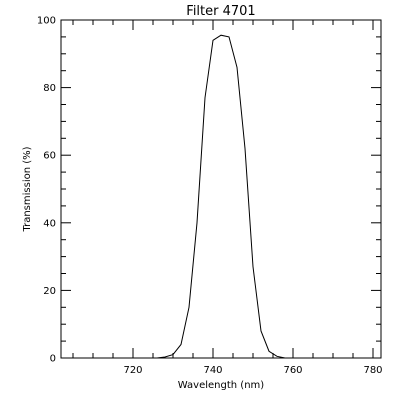  What do you see at coordinates (49, 88) in the screenshot?
I see `y-tick-label: 80` at bounding box center [49, 88].